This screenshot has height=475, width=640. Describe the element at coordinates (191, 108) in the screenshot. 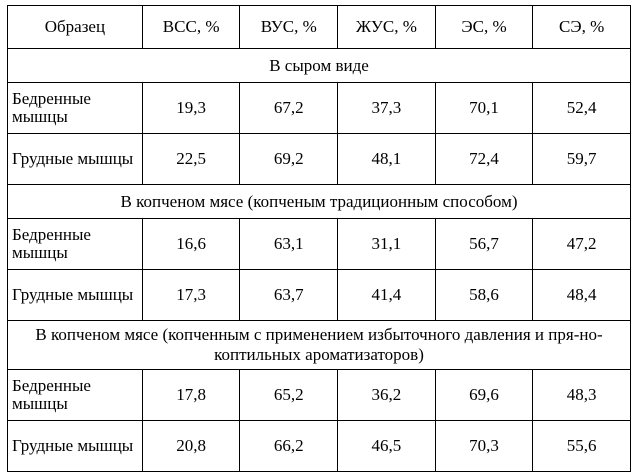

I see `cell-vss: 19,3` at that location.